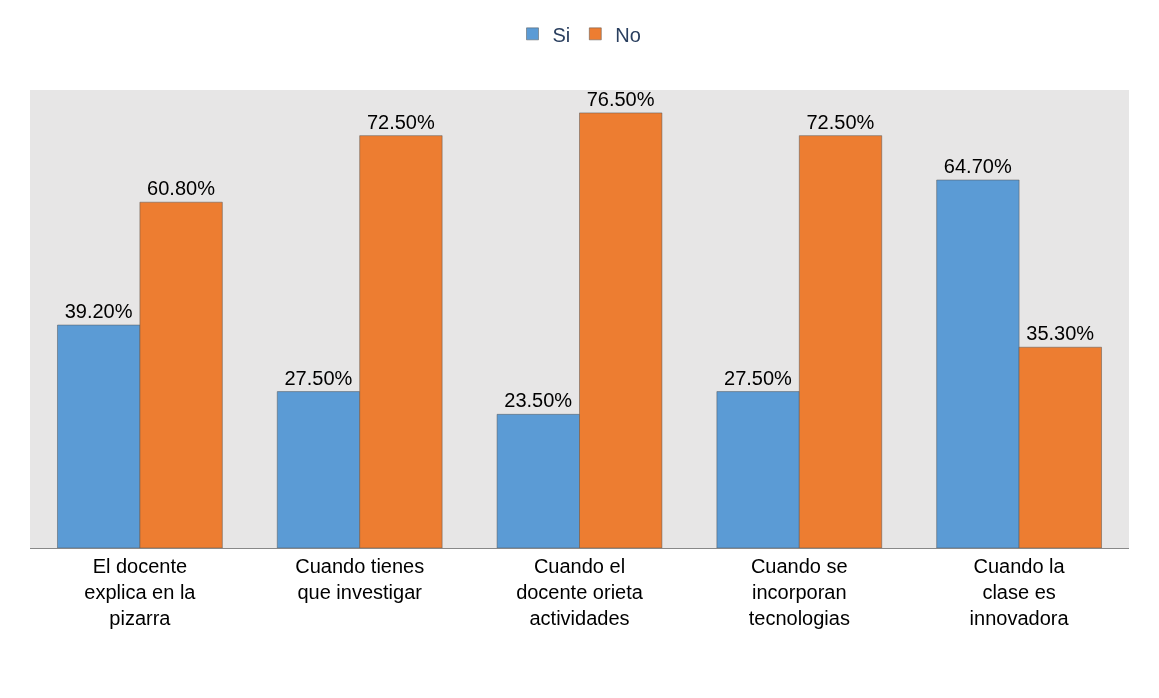 This screenshot has height=698, width=1159. Describe the element at coordinates (140, 592) in the screenshot. I see `x-tick-label: El docente explica en la pizarra` at that location.